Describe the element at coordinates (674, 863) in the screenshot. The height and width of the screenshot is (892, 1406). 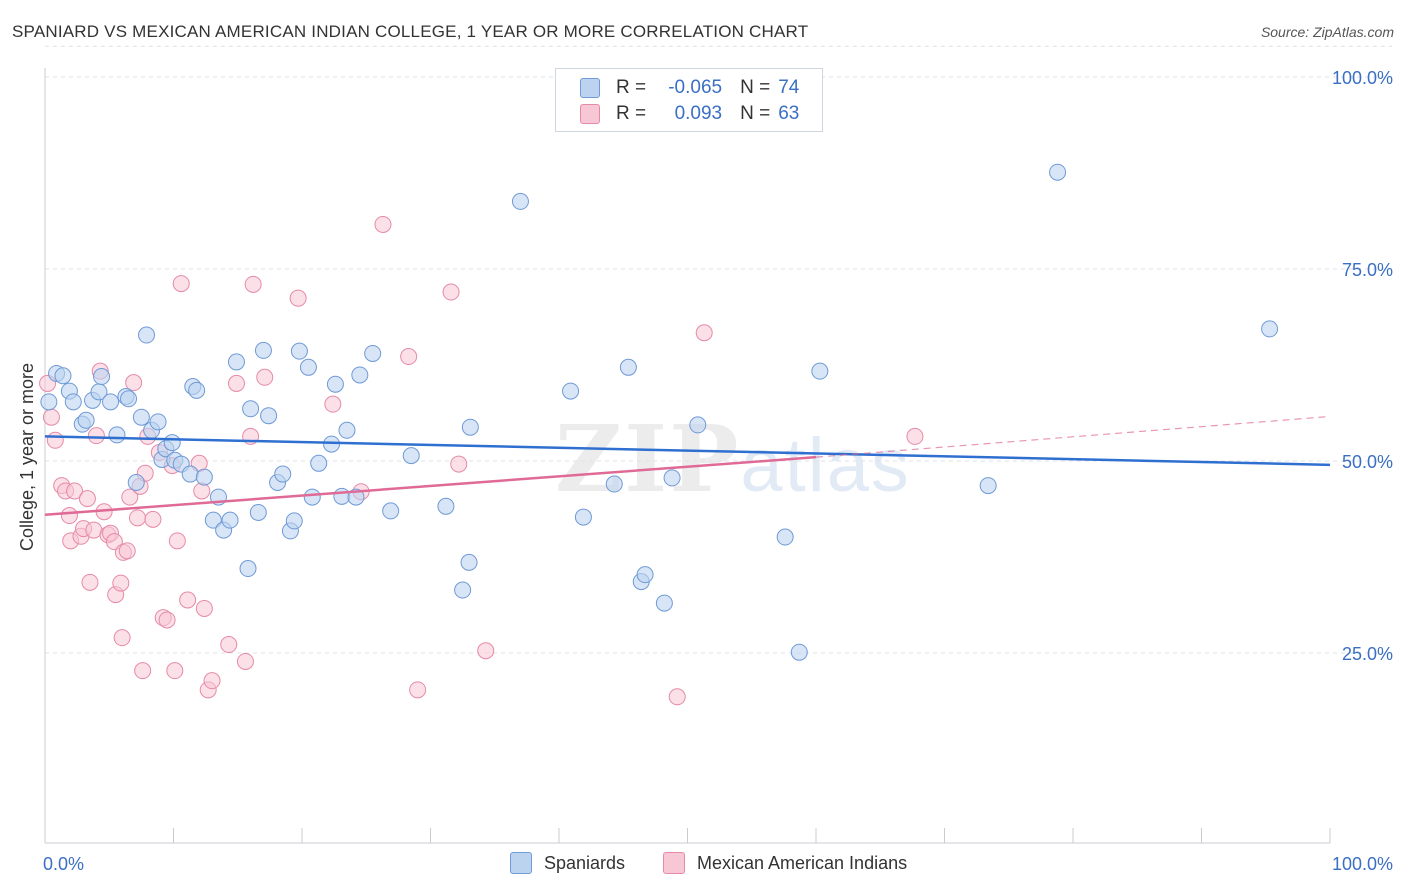
I see `bottom-legend-swatch-pink` at that location.